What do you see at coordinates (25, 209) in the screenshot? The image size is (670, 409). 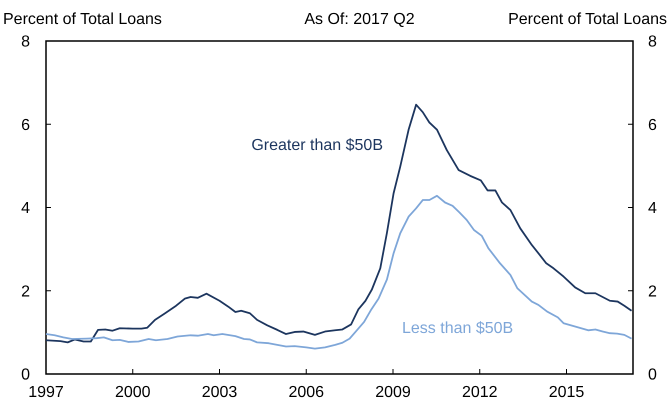 I see `y-tick-label: 4` at bounding box center [25, 209].